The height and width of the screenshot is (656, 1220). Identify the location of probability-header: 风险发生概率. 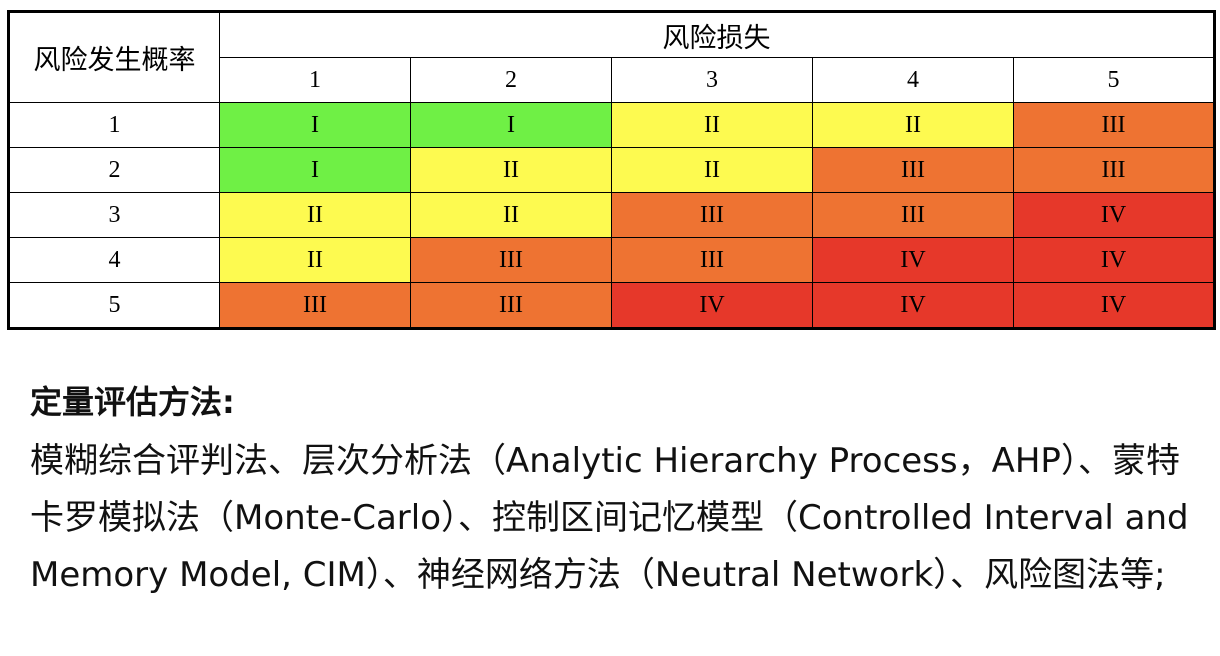
(114, 57).